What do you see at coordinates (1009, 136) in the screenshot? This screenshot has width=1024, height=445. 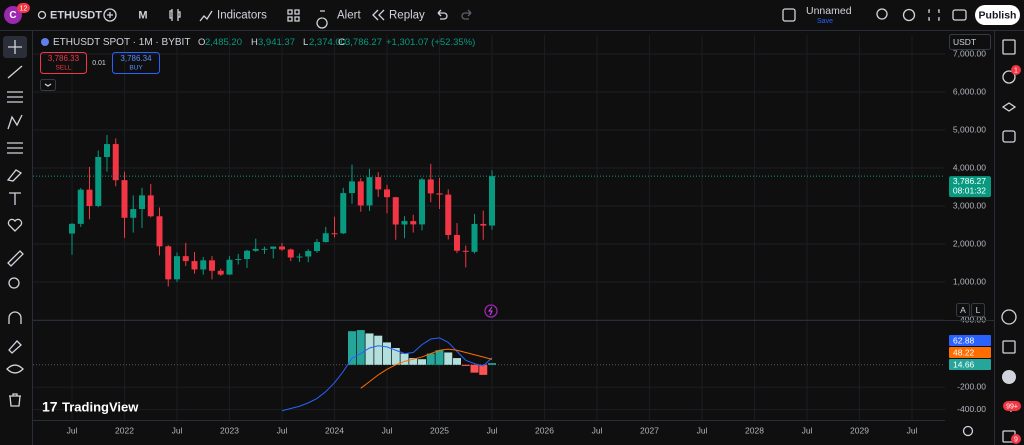 I see `chat-icon` at bounding box center [1009, 136].